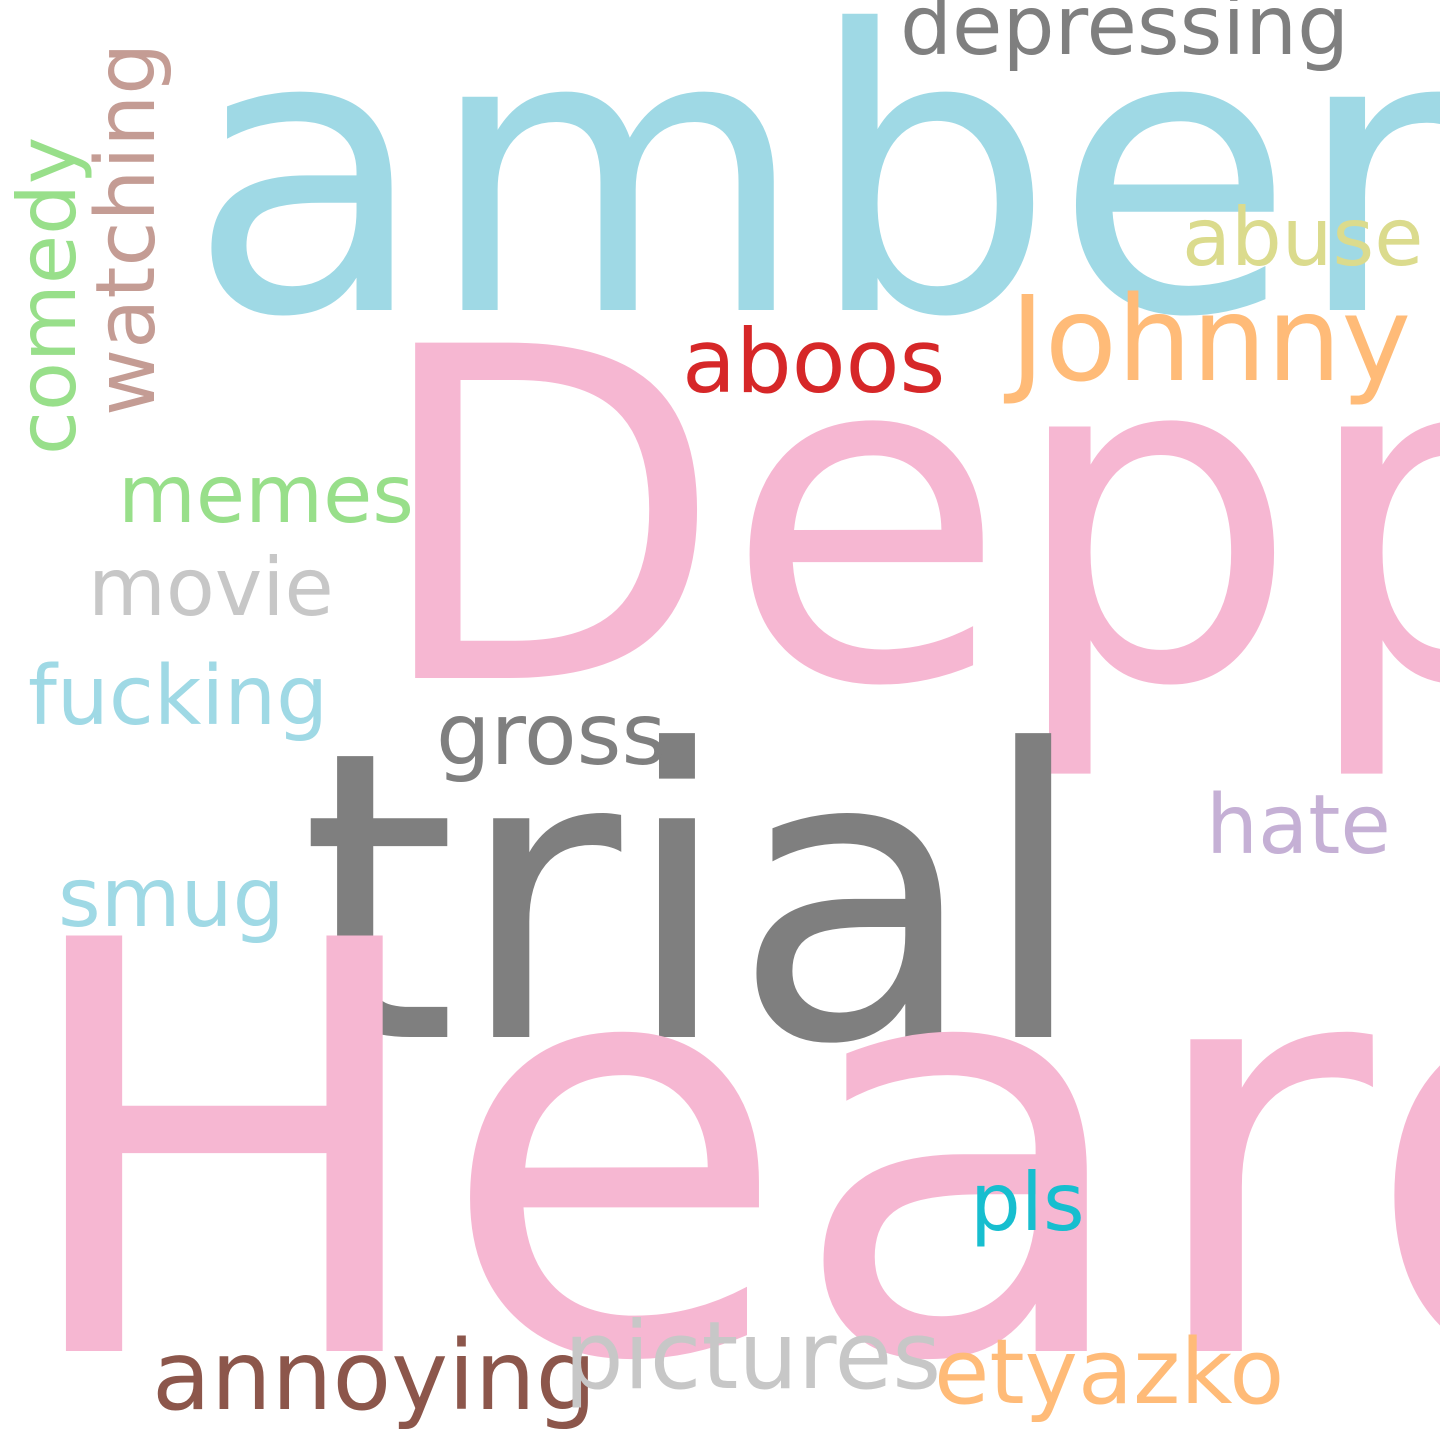  Describe the element at coordinates (1109, 1372) in the screenshot. I see `word-etyazko: etyazko` at that location.